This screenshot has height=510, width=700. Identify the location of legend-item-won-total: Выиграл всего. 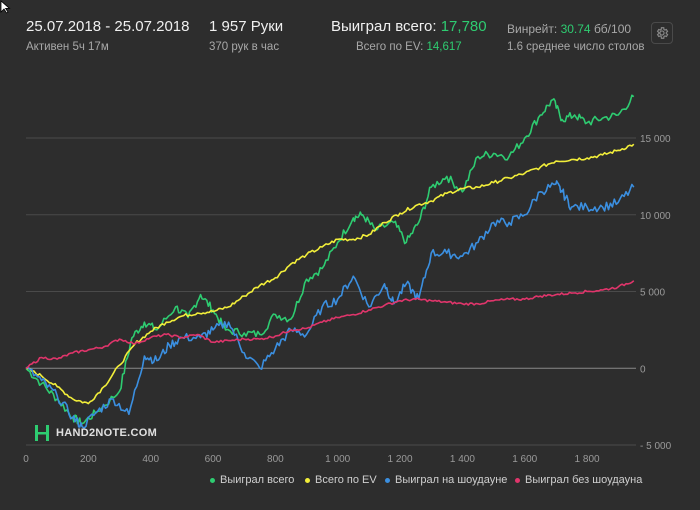
(252, 480).